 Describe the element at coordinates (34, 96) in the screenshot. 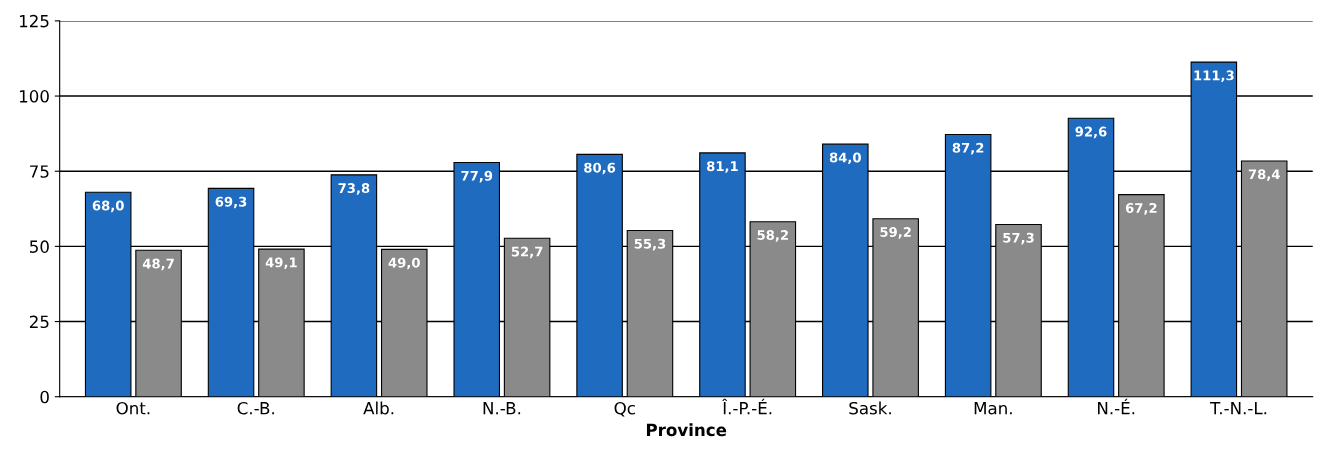

I see `y-tick-label: 100` at that location.